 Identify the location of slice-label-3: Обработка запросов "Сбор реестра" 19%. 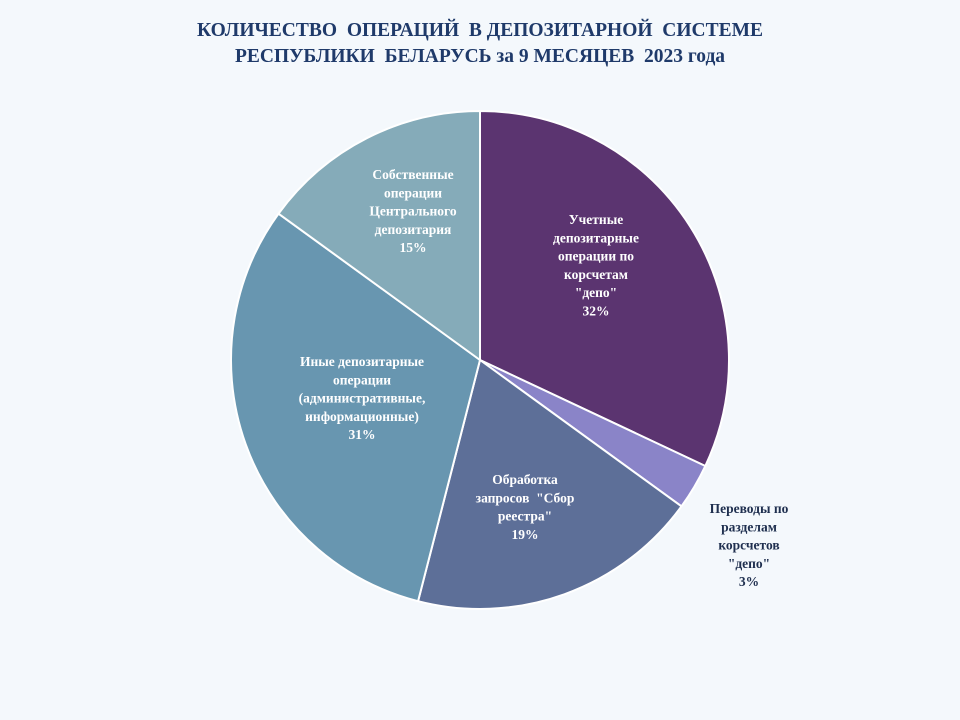
(525, 507).